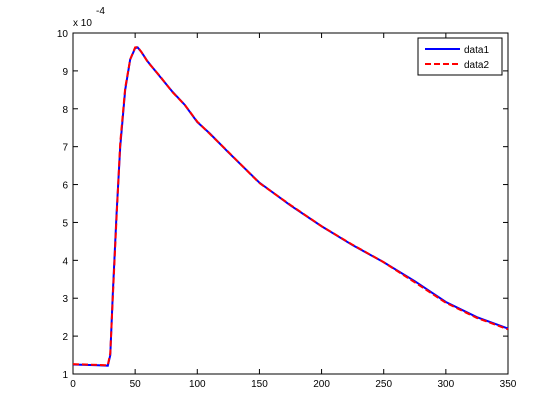 This screenshot has width=560, height=420. What do you see at coordinates (100, 11) in the screenshot?
I see `y-multiplier-exponent: -4` at bounding box center [100, 11].